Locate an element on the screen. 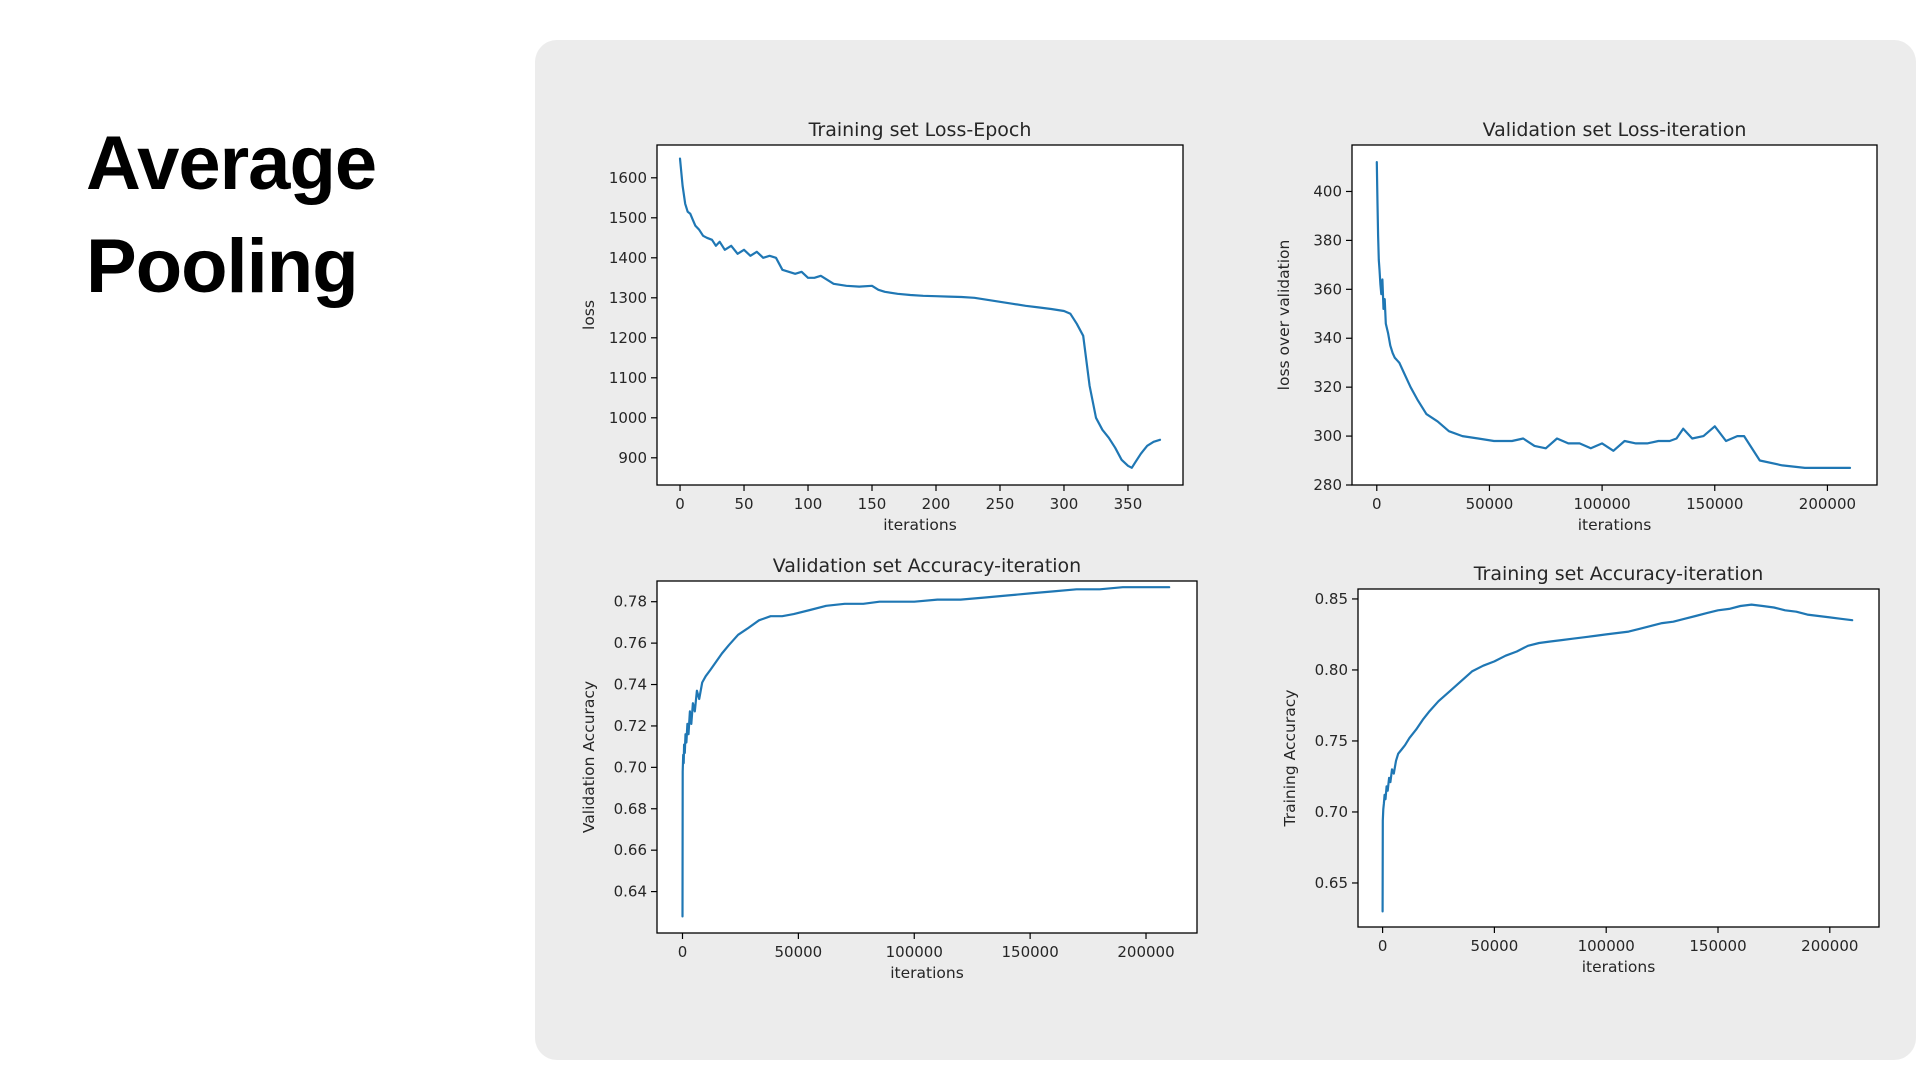  y-tick-label: 300 is located at coordinates (1327, 436).